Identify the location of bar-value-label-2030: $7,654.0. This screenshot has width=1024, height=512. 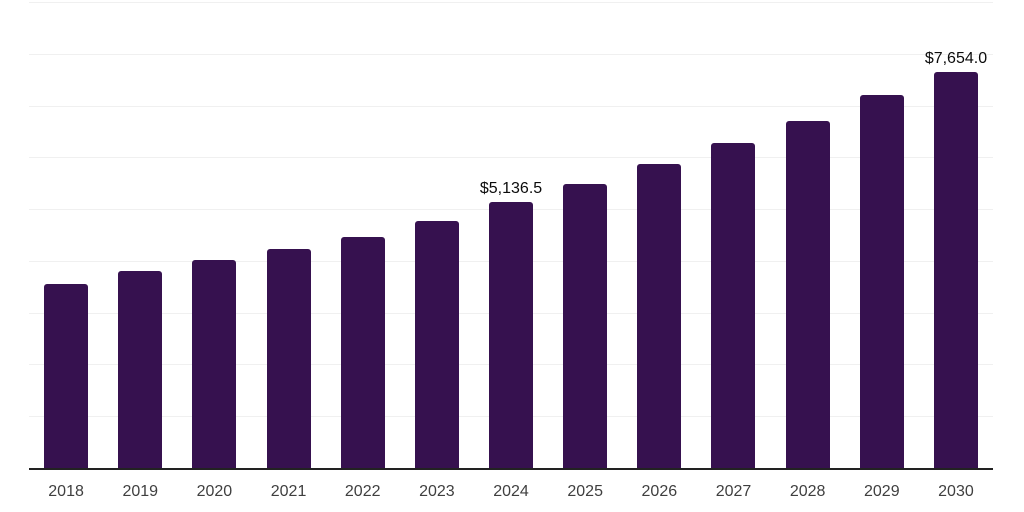
(956, 58).